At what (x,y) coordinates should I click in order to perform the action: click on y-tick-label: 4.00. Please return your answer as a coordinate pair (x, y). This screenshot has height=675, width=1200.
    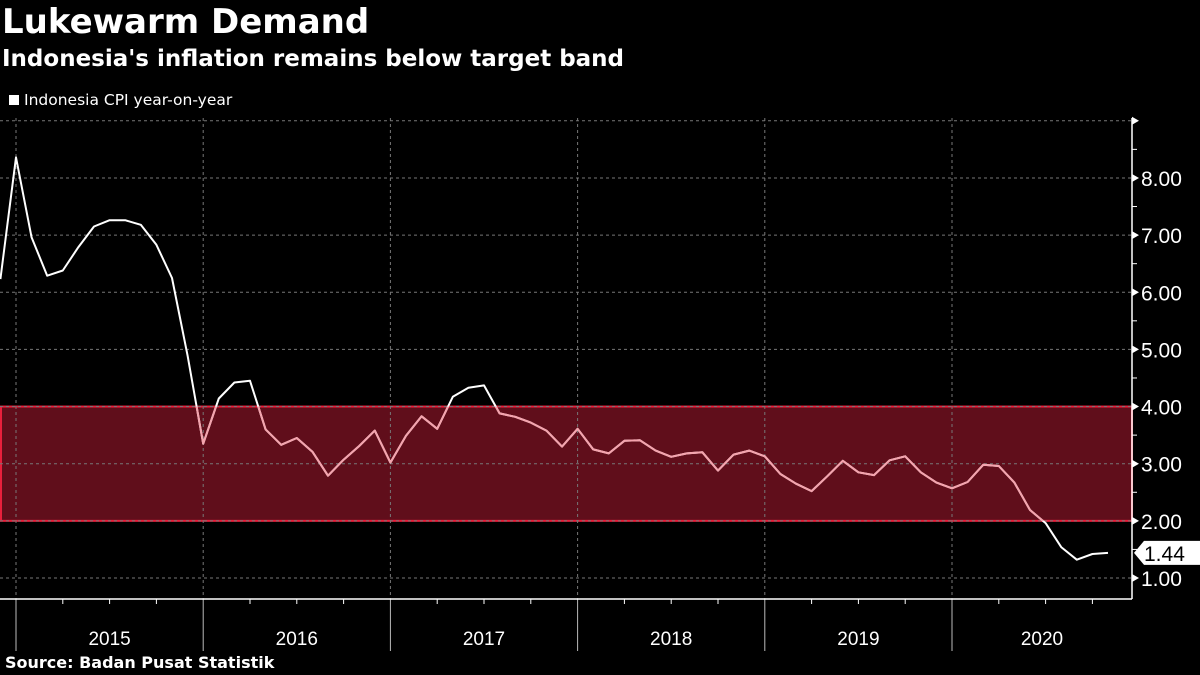
    Looking at the image, I should click on (1161, 408).